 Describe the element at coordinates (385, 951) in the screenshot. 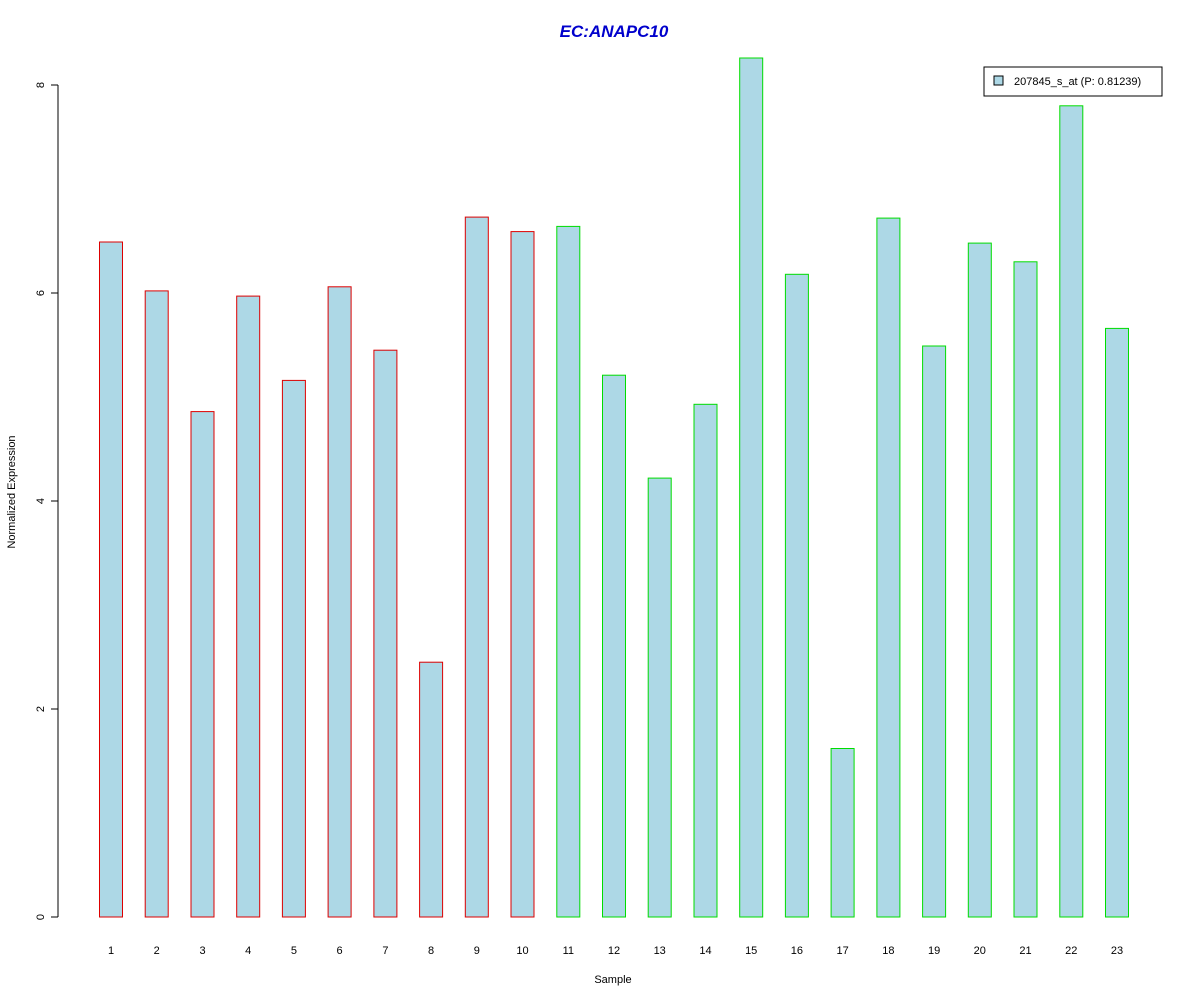

I see `x-tick-label: 7` at that location.